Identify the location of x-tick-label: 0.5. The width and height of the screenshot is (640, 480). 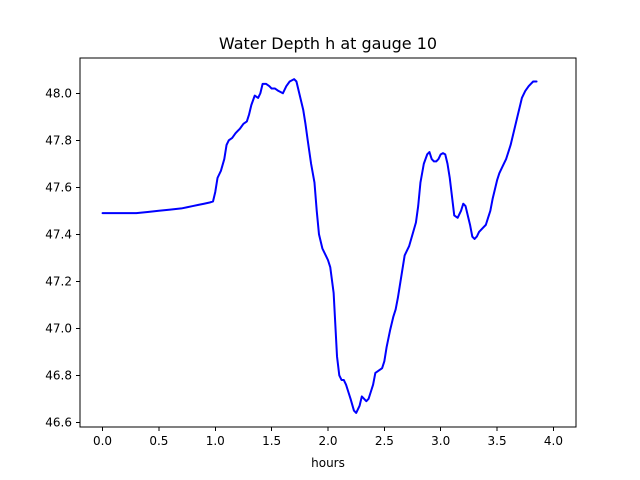
(158, 441).